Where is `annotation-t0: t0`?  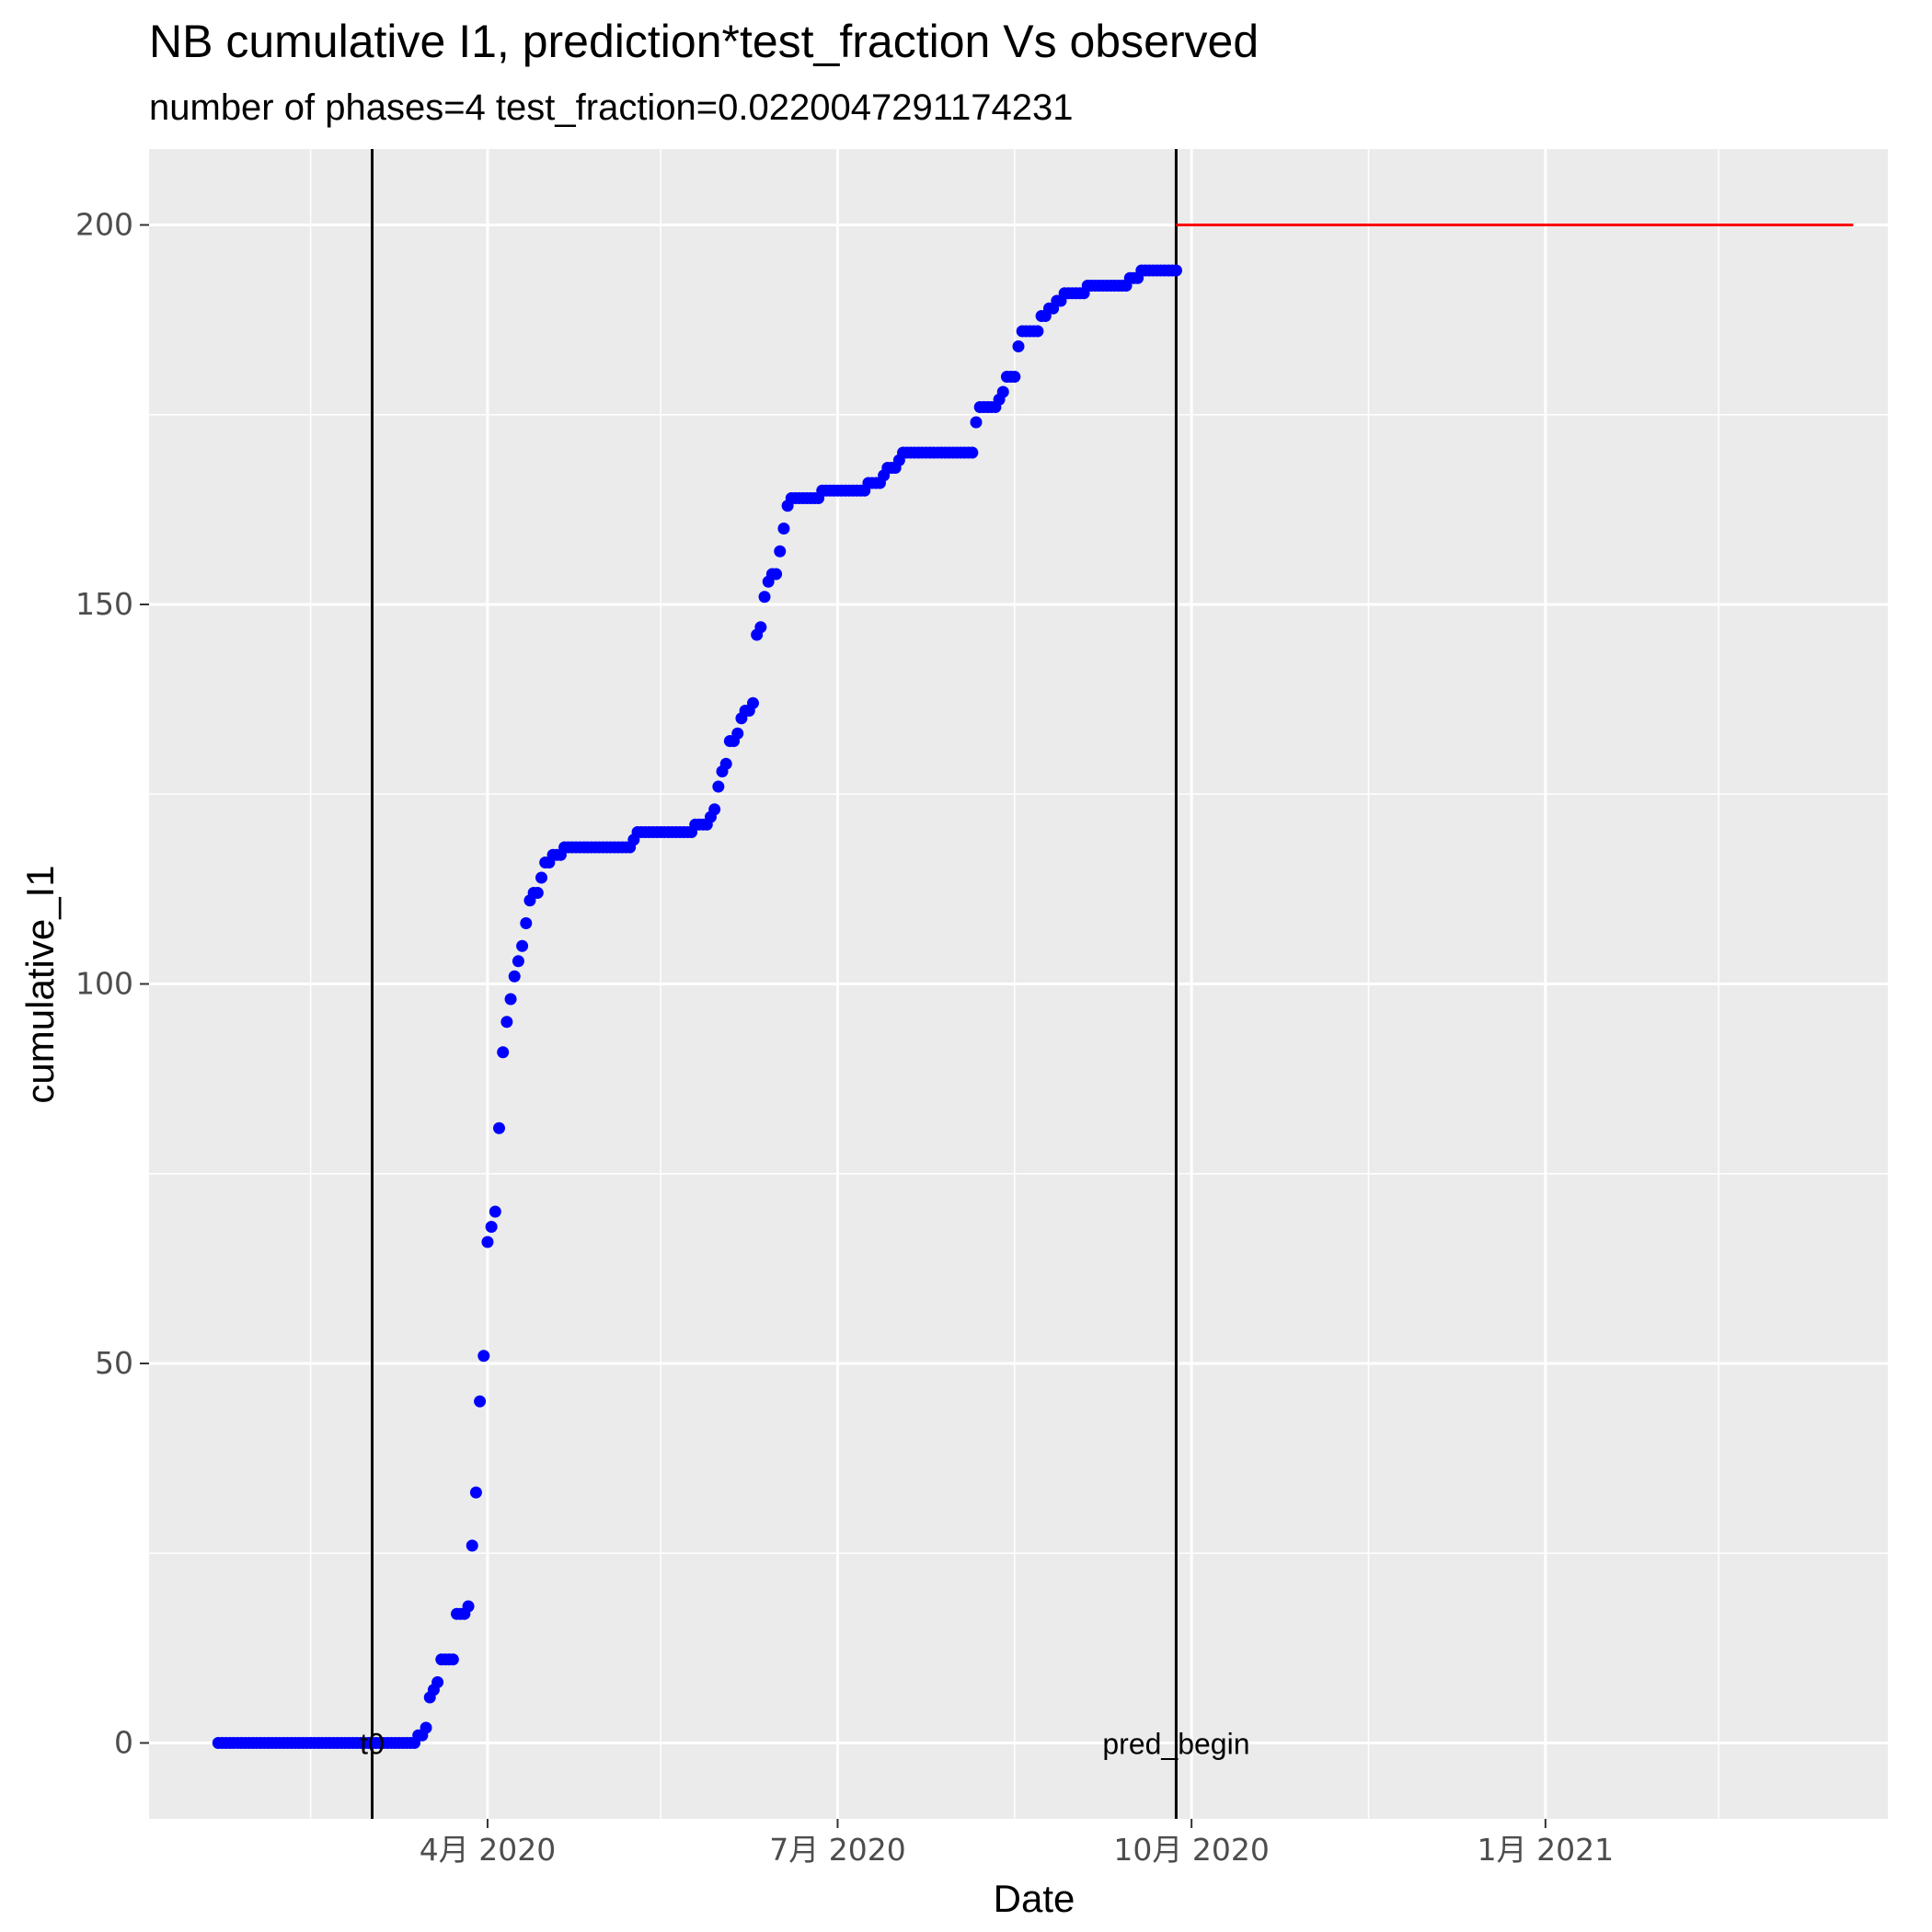
annotation-t0: t0 is located at coordinates (372, 1744).